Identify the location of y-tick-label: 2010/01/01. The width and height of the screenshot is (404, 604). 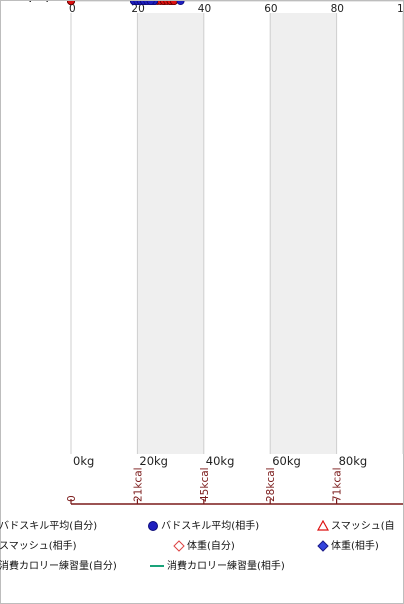
(33, 2).